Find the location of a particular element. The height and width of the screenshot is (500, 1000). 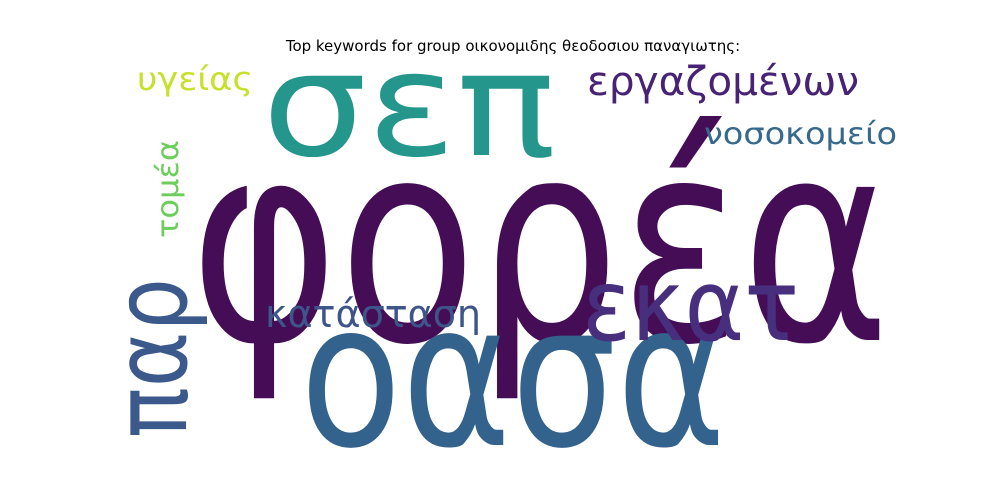

word-nosokomeio: νοσοκομείο is located at coordinates (800, 134).